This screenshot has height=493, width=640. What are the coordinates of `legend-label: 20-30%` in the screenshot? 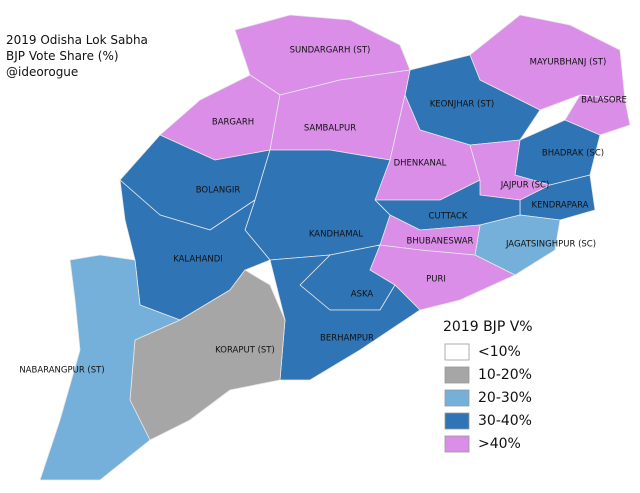 It's located at (505, 398).